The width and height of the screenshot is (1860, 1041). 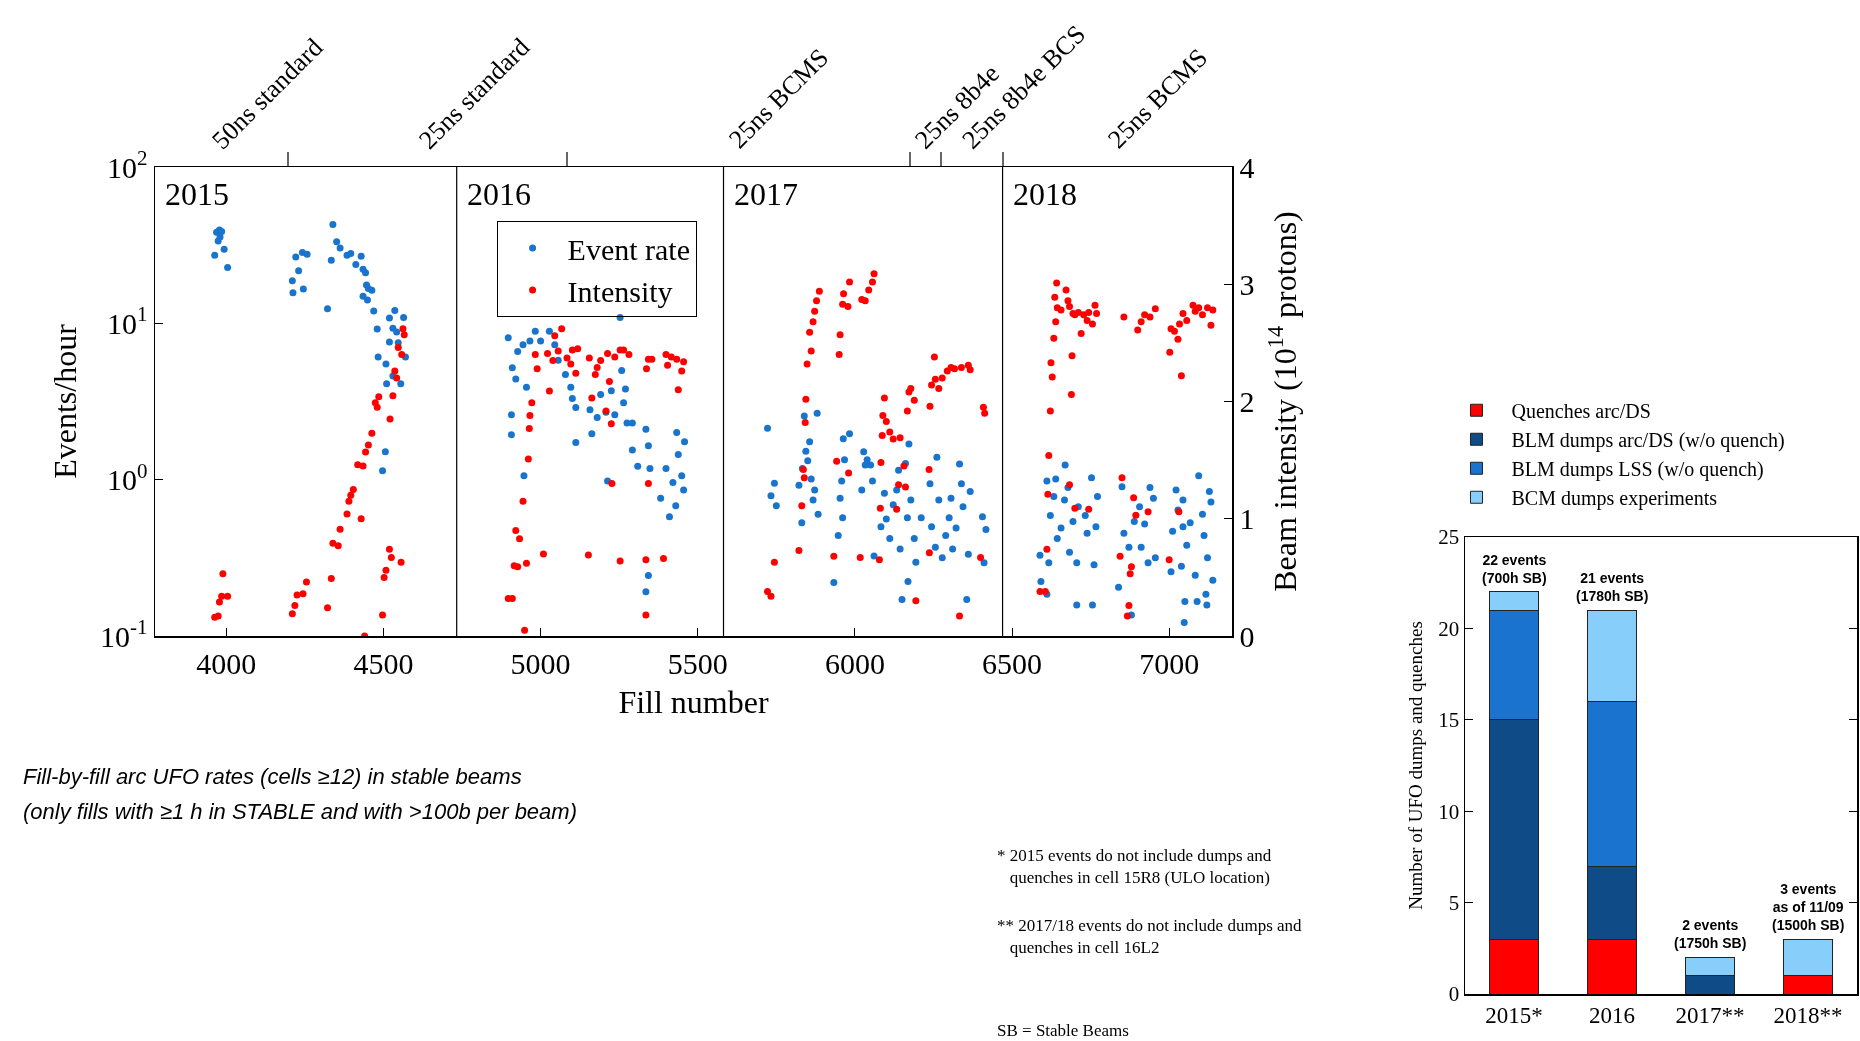 I want to click on text: SB = Stable Beams, so click(x=1063, y=1030).